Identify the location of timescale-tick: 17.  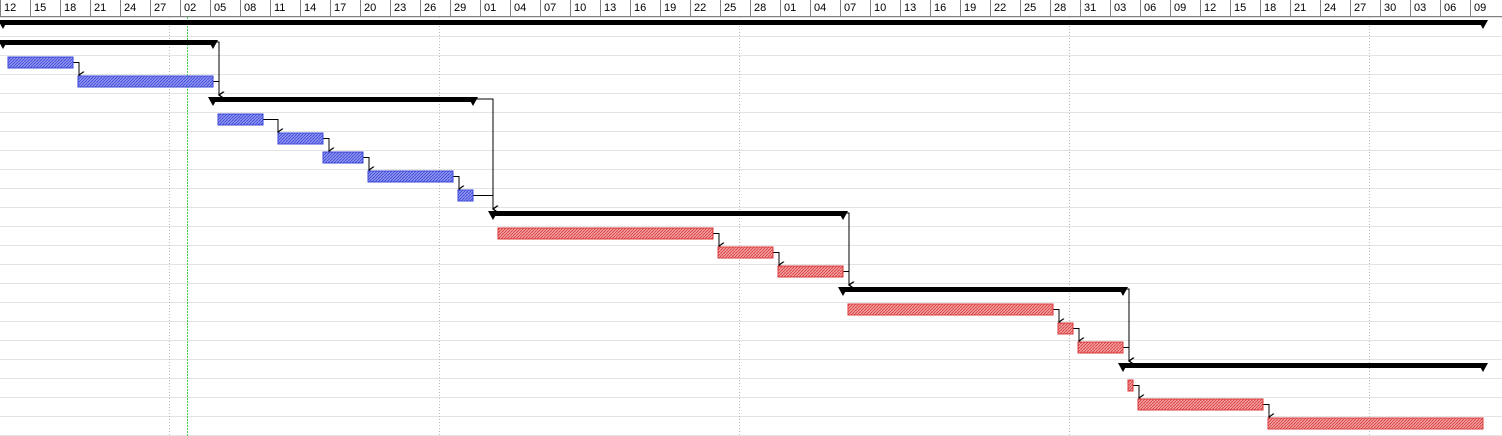
(345, 8).